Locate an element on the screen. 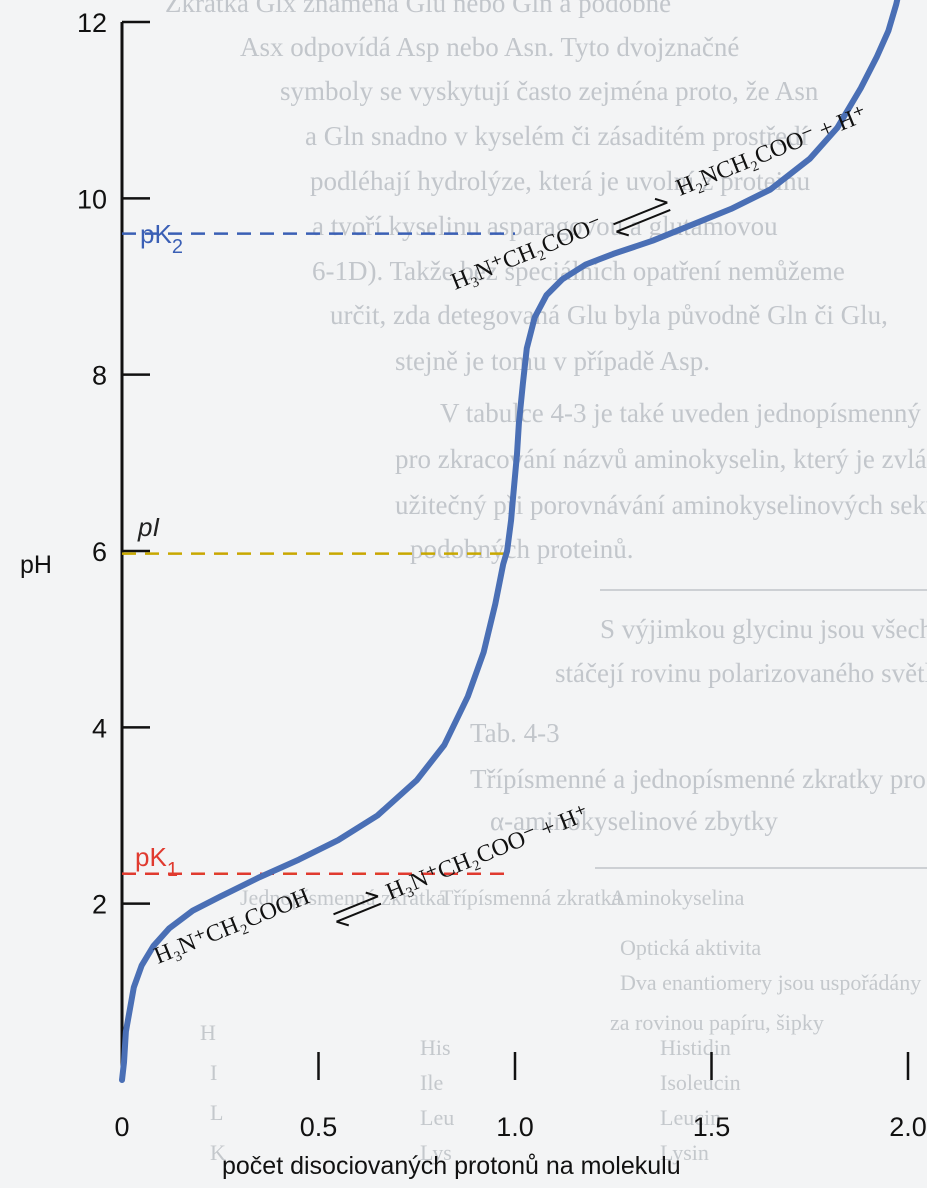 This screenshot has height=1188, width=927. background-text-line: Histidin is located at coordinates (695, 1047).